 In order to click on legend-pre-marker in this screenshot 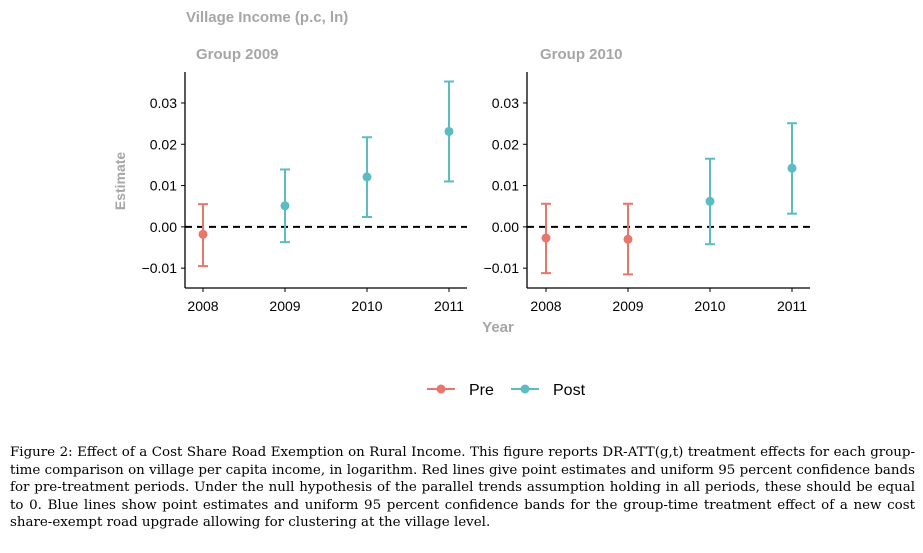, I will do `click(441, 389)`.